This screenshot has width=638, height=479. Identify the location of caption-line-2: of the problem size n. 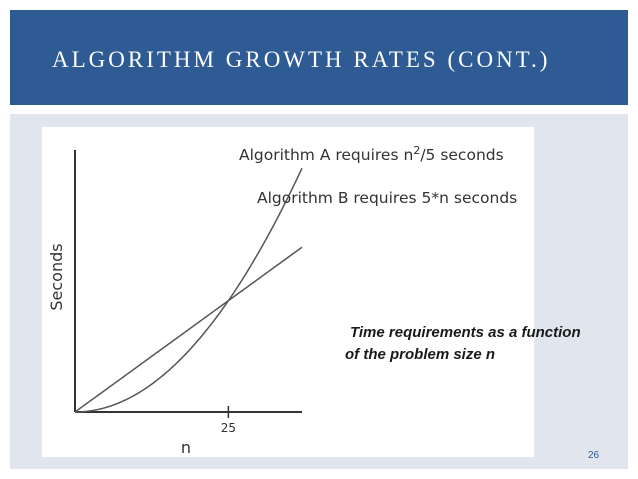
(420, 354).